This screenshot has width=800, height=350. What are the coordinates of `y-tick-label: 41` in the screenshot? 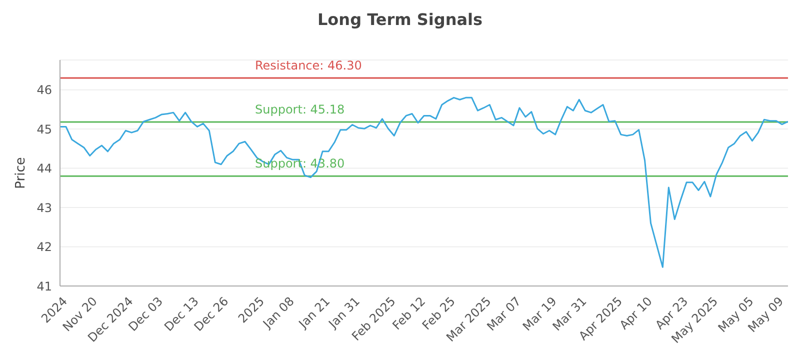 It's located at (44, 286).